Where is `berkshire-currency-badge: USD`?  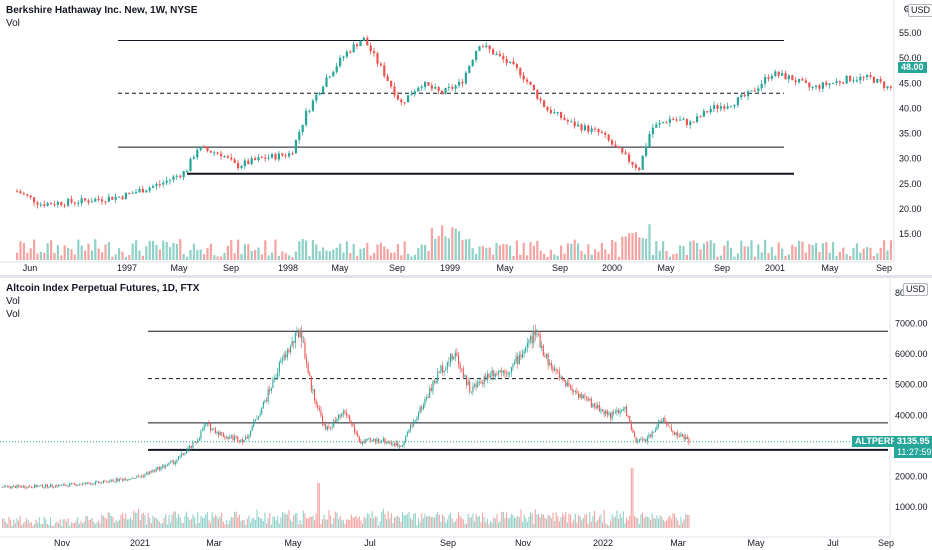
berkshire-currency-badge: USD is located at coordinates (920, 10).